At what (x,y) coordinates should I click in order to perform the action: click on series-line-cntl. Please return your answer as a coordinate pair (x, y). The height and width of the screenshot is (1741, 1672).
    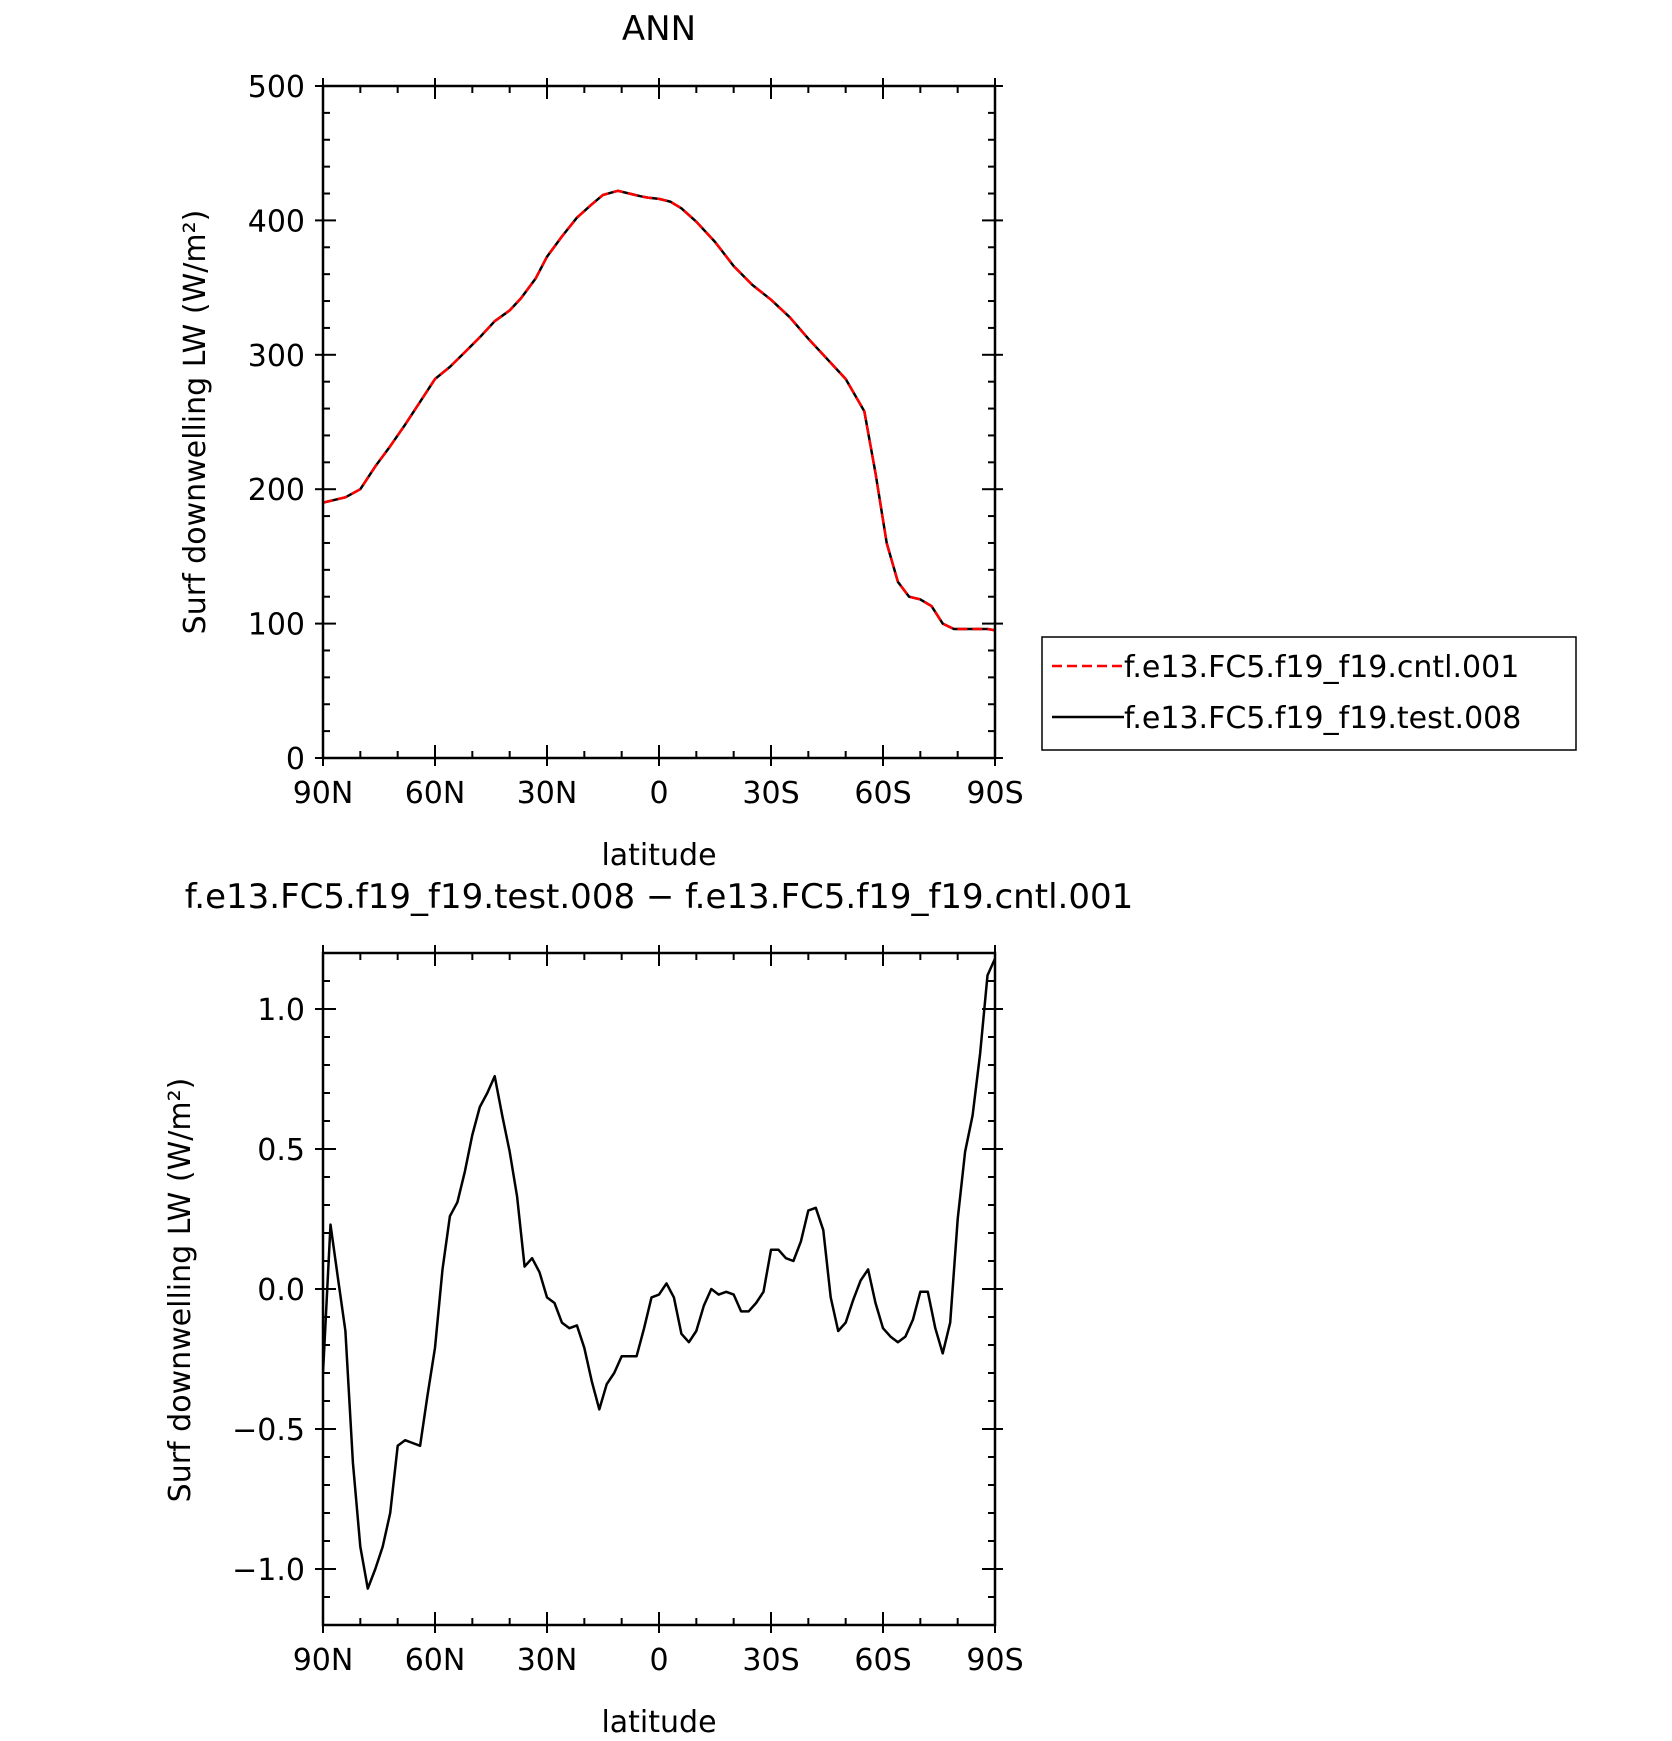
    Looking at the image, I should click on (659, 410).